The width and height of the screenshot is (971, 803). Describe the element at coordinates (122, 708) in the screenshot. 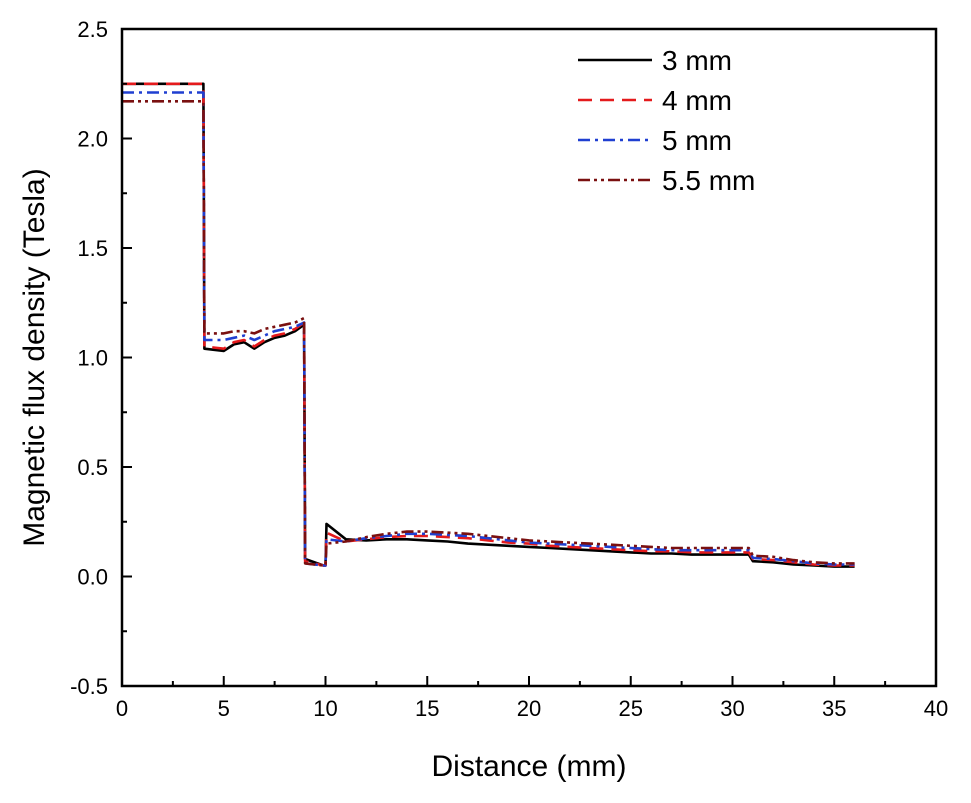

I see `x-tick-label: 0` at that location.